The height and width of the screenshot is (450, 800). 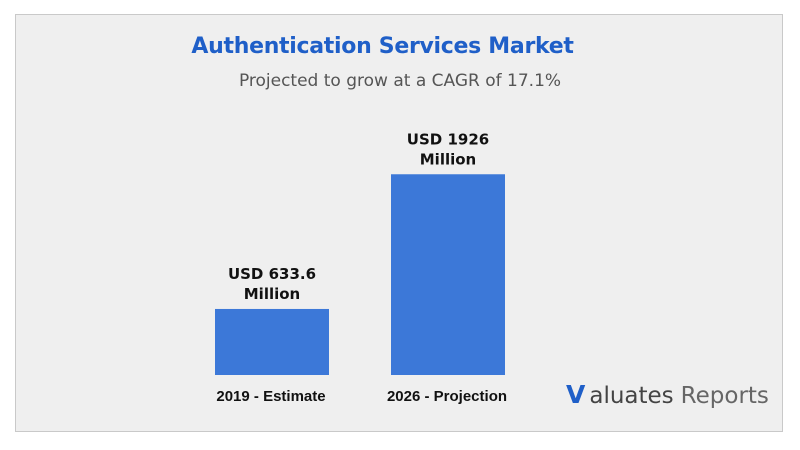 I want to click on valuates-reports-logo: V aluates Reports, so click(x=667, y=397).